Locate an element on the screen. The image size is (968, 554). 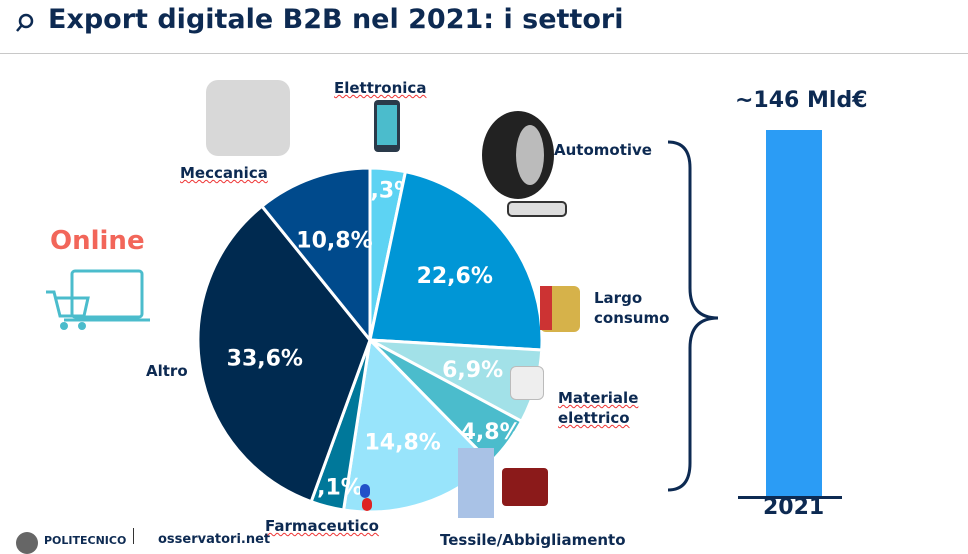
footer-divider is located at coordinates (133, 536).